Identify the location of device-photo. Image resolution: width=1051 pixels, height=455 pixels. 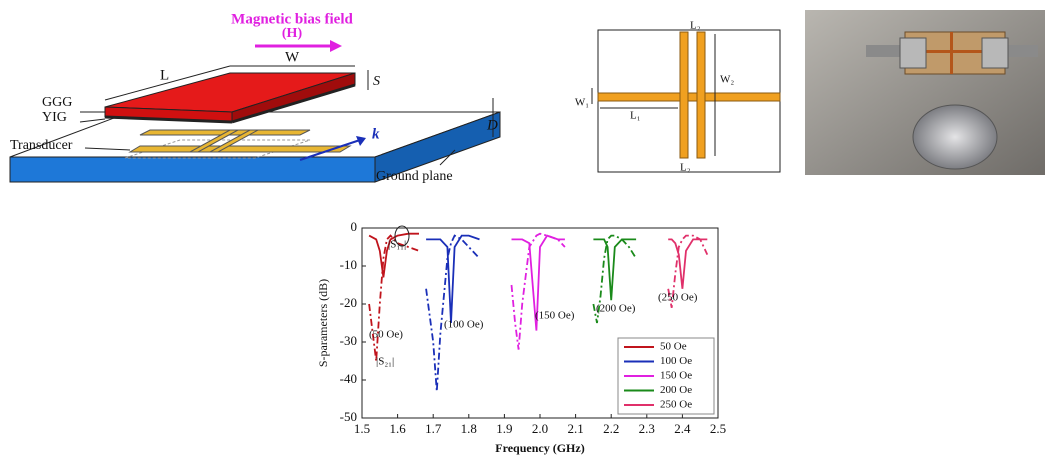
(925, 92).